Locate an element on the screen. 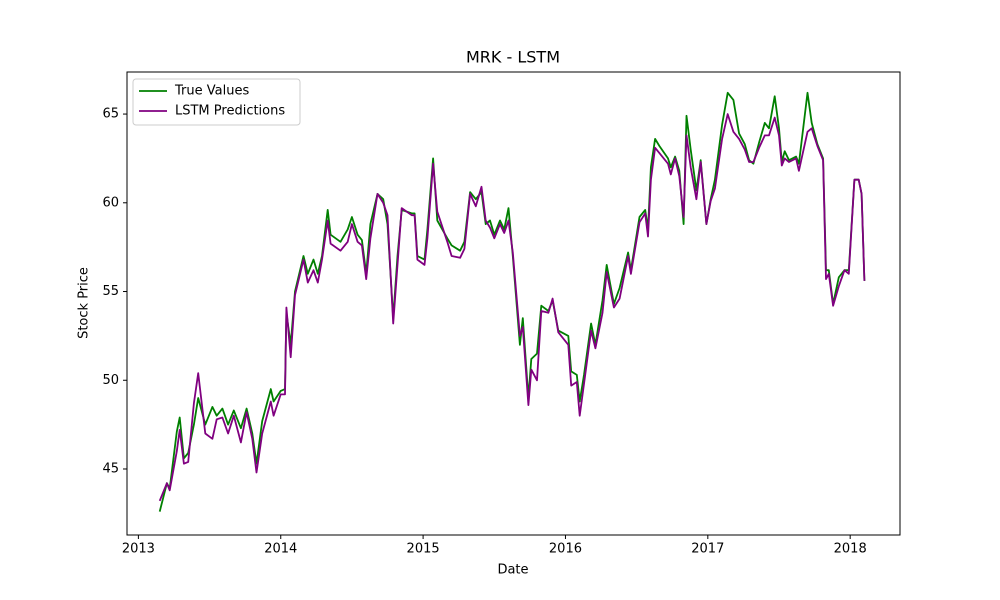 Image resolution: width=1000 pixels, height=600 pixels. x-tick-label: 2014 is located at coordinates (280, 549).